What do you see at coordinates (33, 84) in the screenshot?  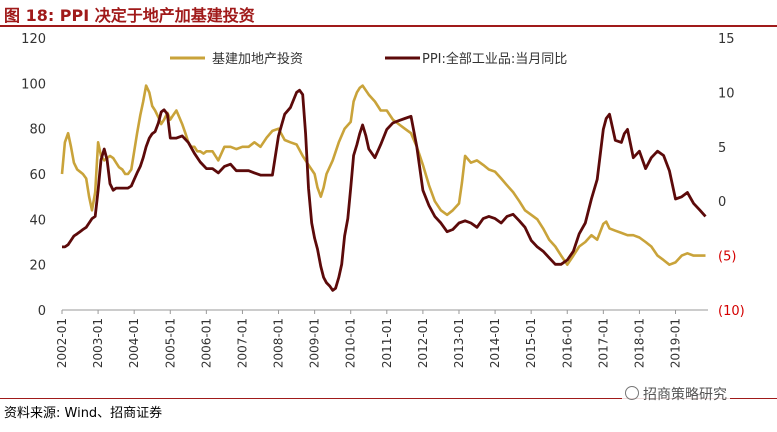 I see `y-left-tick-label: 100` at bounding box center [33, 84].